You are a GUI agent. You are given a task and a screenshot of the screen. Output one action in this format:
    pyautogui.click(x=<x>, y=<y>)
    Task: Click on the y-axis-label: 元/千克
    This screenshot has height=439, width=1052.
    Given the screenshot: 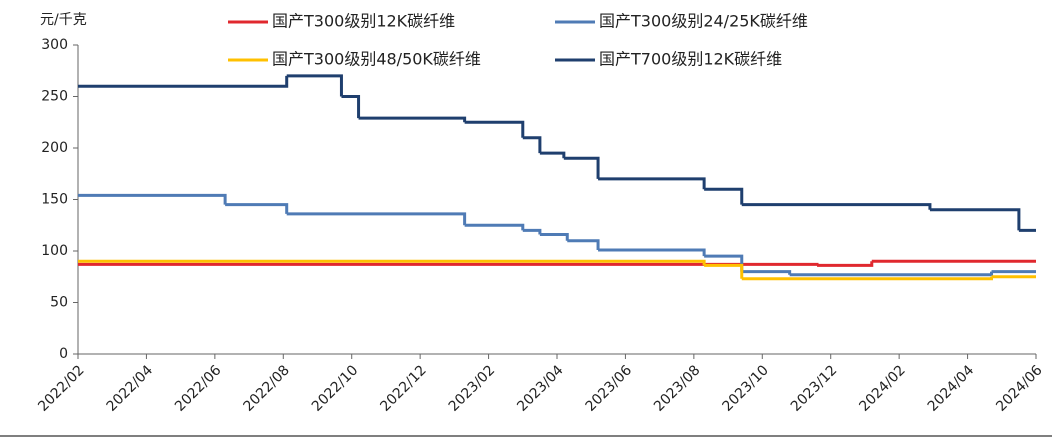 What is the action you would take?
    pyautogui.click(x=63, y=20)
    